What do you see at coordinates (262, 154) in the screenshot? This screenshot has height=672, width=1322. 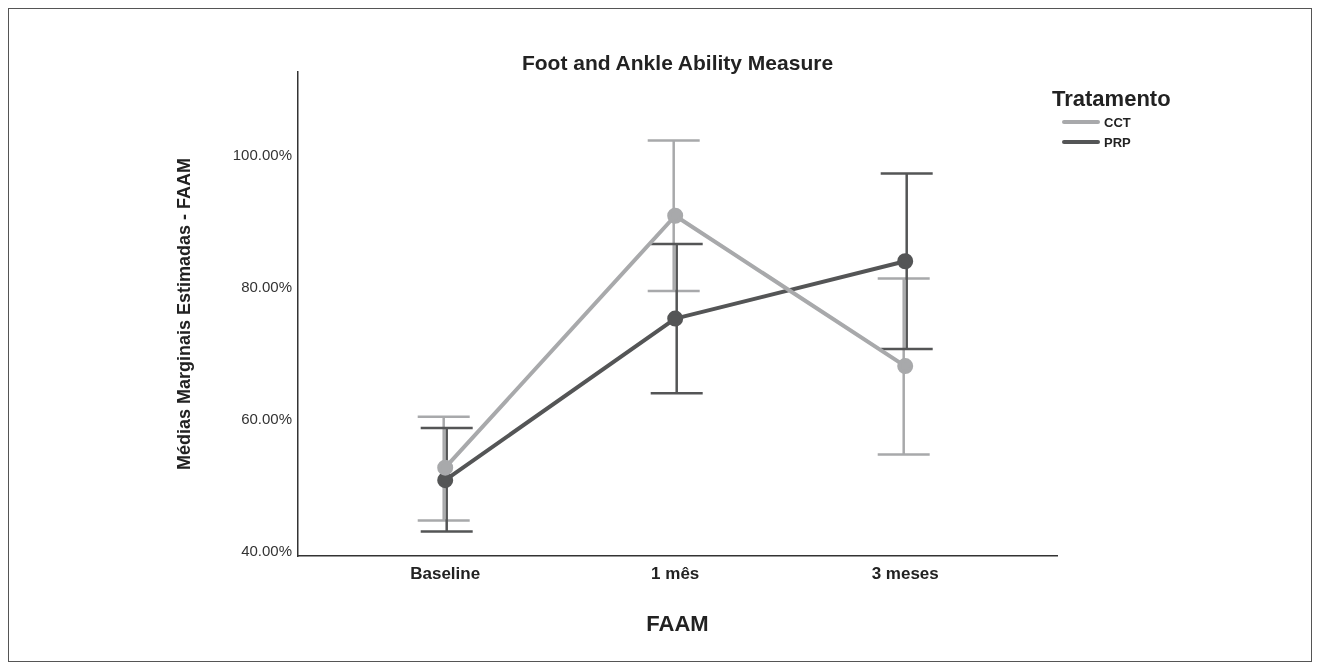 I see `y-tick-label: 100.00%` at bounding box center [262, 154].